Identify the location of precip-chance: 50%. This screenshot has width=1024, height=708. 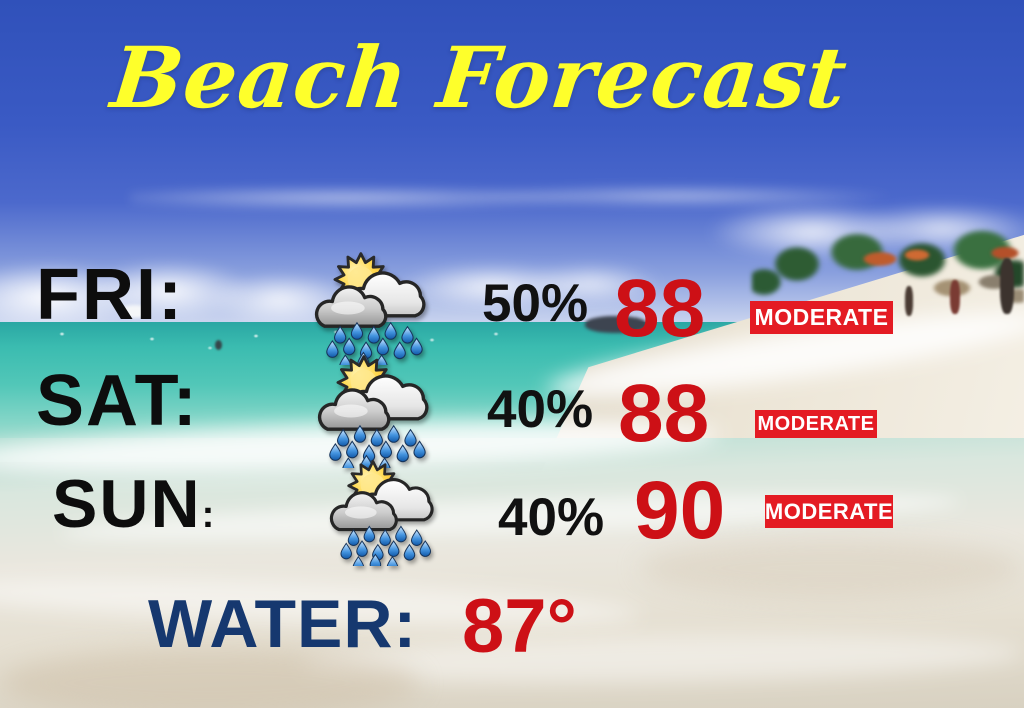
(535, 303).